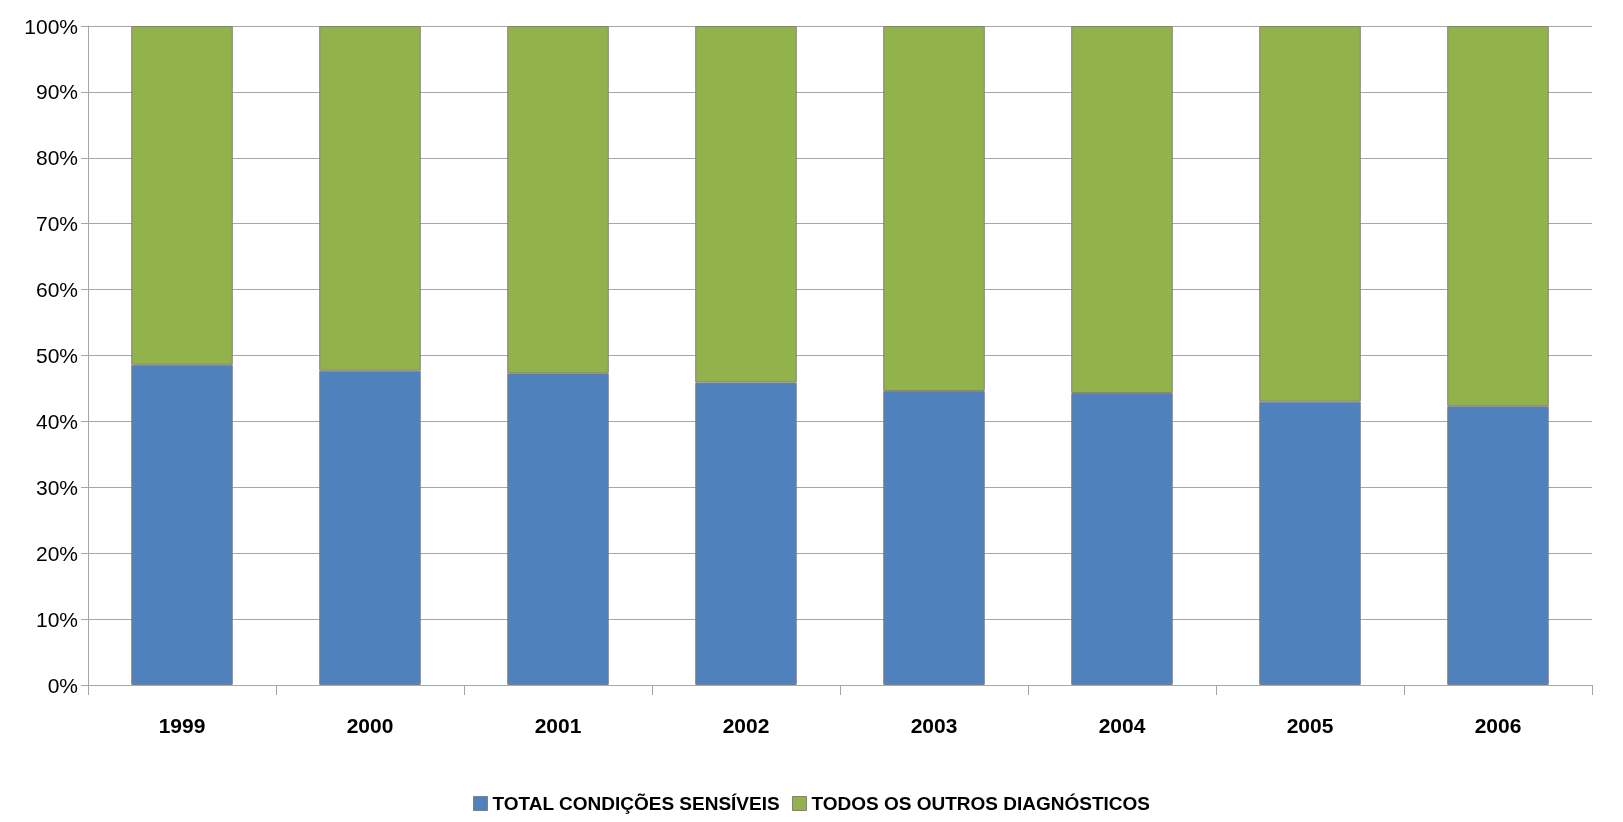  What do you see at coordinates (981, 803) in the screenshot?
I see `legend-label: TODOS OS OUTROS DIAGNÓSTICOS` at bounding box center [981, 803].